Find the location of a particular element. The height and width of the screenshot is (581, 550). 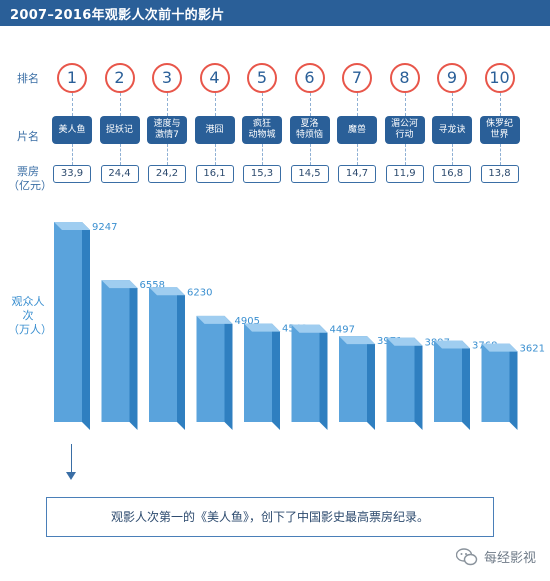

box-office-value: 14,5 is located at coordinates (309, 174).